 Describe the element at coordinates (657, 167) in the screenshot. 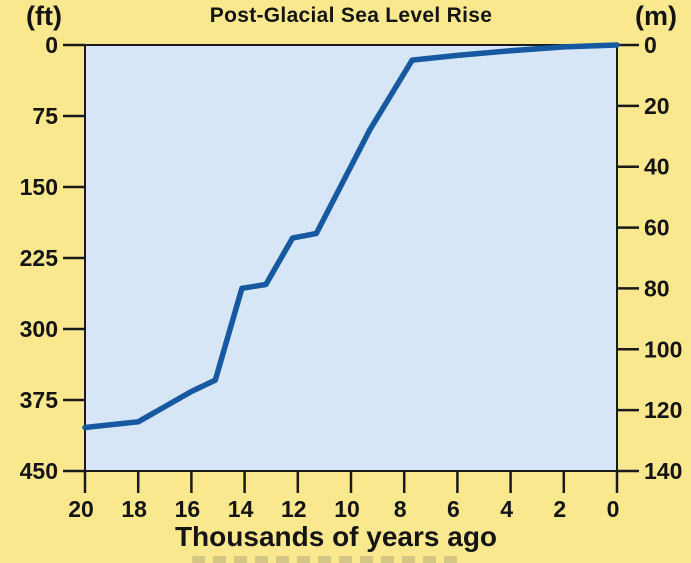

I see `y-right-tick-label: 40` at that location.